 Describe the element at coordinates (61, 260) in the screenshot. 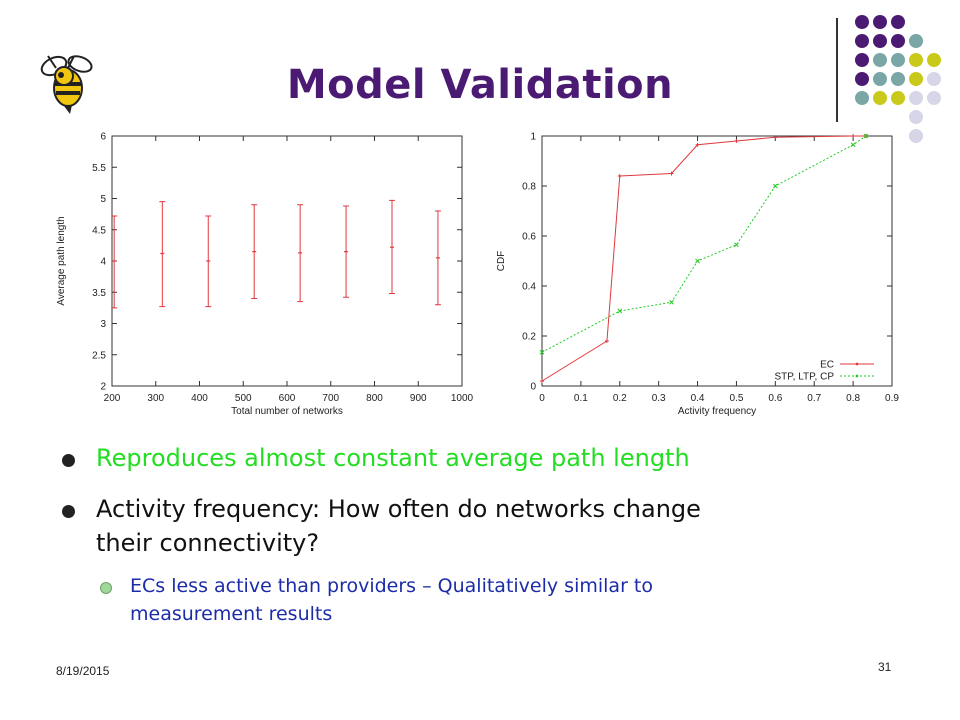

I see `y-axis-label: Average path length` at that location.